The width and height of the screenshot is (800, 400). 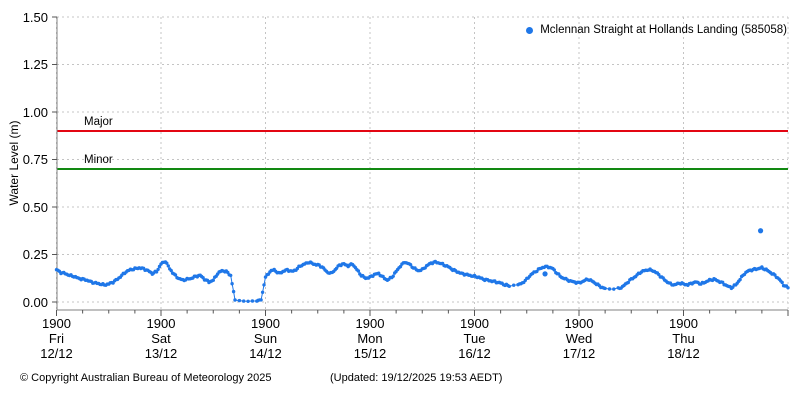 What do you see at coordinates (579, 353) in the screenshot?
I see `x-tick-date-label: 17/12` at bounding box center [579, 353].